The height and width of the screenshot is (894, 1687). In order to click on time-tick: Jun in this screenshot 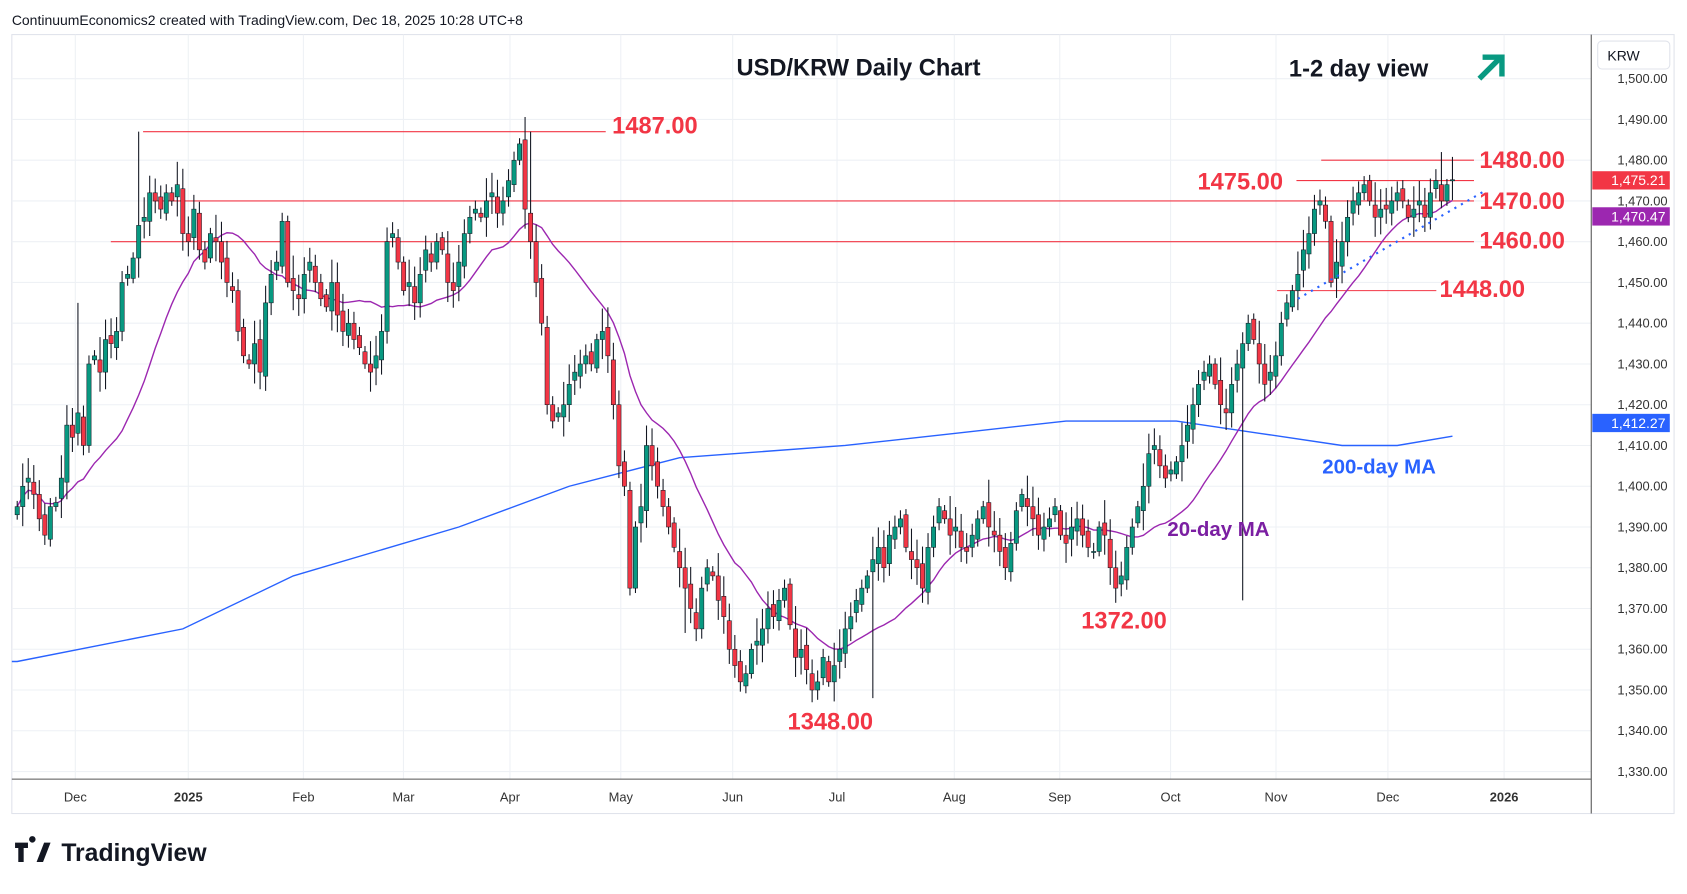, I will do `click(732, 797)`.